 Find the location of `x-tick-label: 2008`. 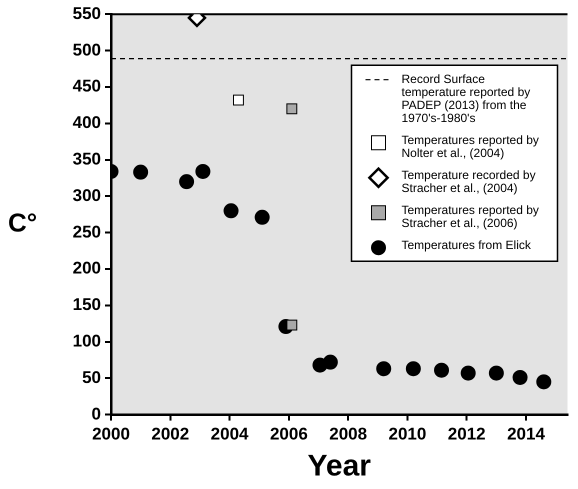

x-tick-label: 2008 is located at coordinates (348, 434).